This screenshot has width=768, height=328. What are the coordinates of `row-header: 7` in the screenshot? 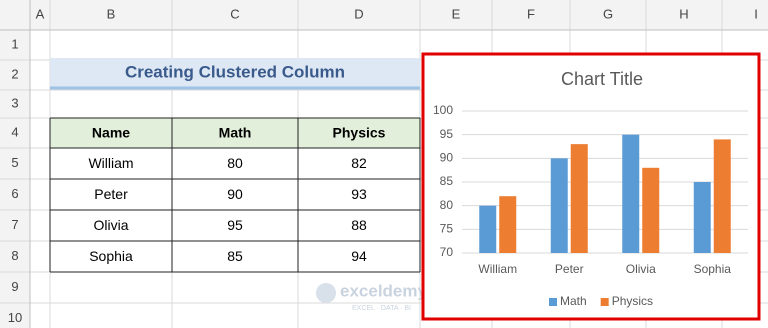 It's located at (14, 224).